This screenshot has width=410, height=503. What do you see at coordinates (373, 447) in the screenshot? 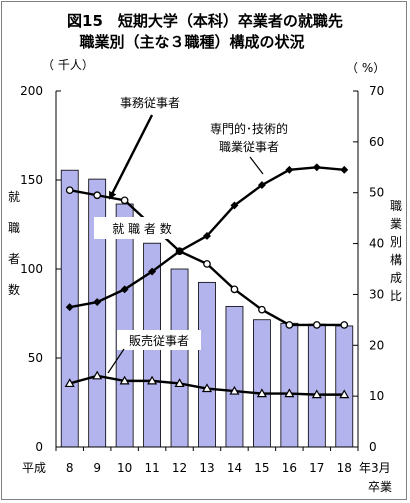
I see `right-tick-label: 0` at bounding box center [373, 447].